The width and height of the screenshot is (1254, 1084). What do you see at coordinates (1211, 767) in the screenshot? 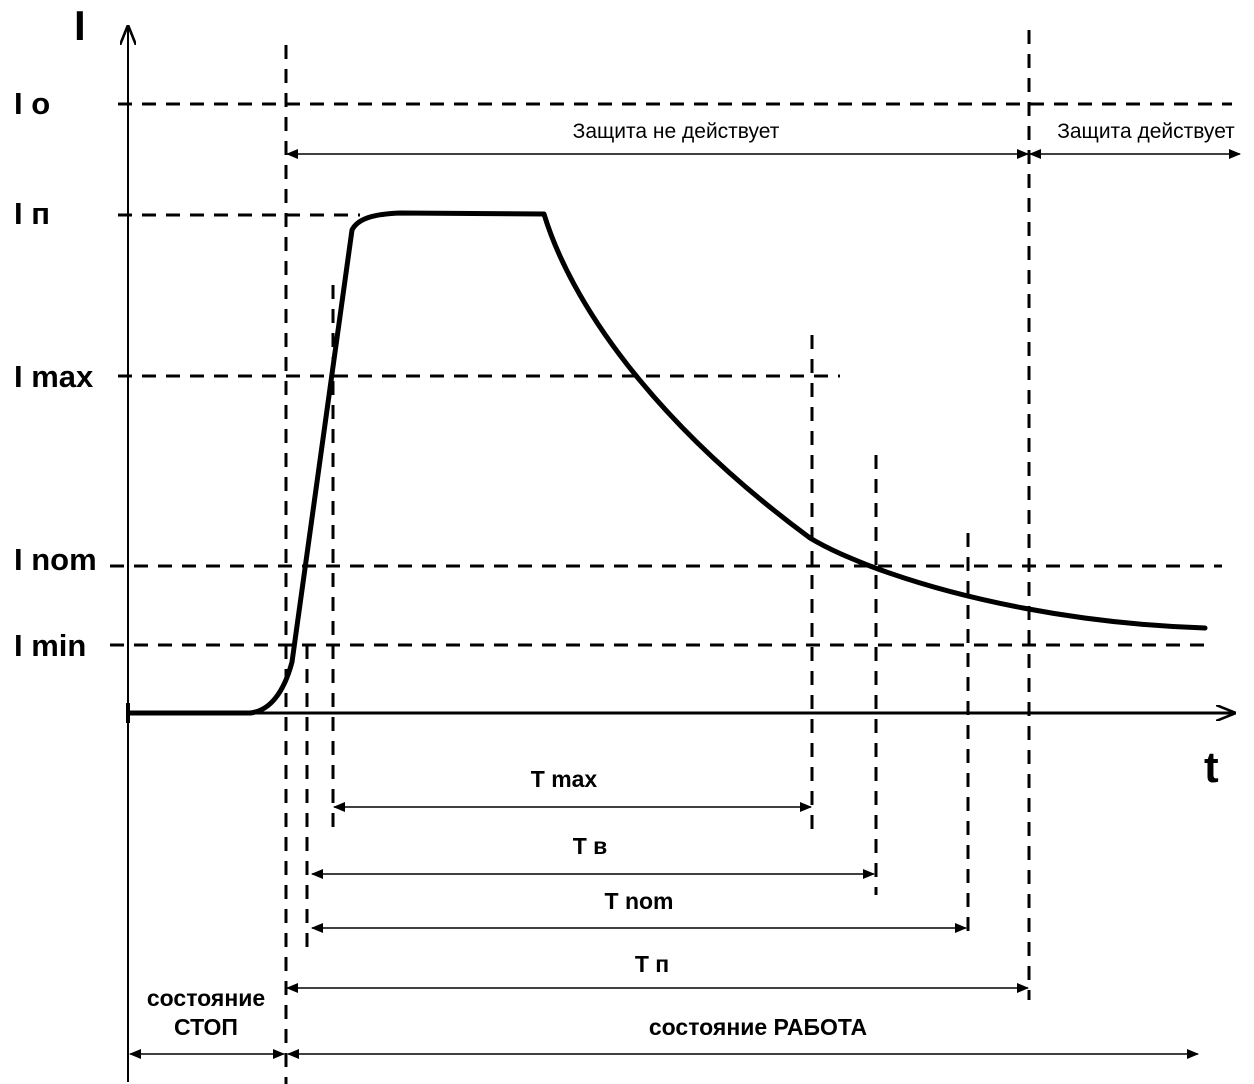
I see `x-axis-label: t` at bounding box center [1211, 767].